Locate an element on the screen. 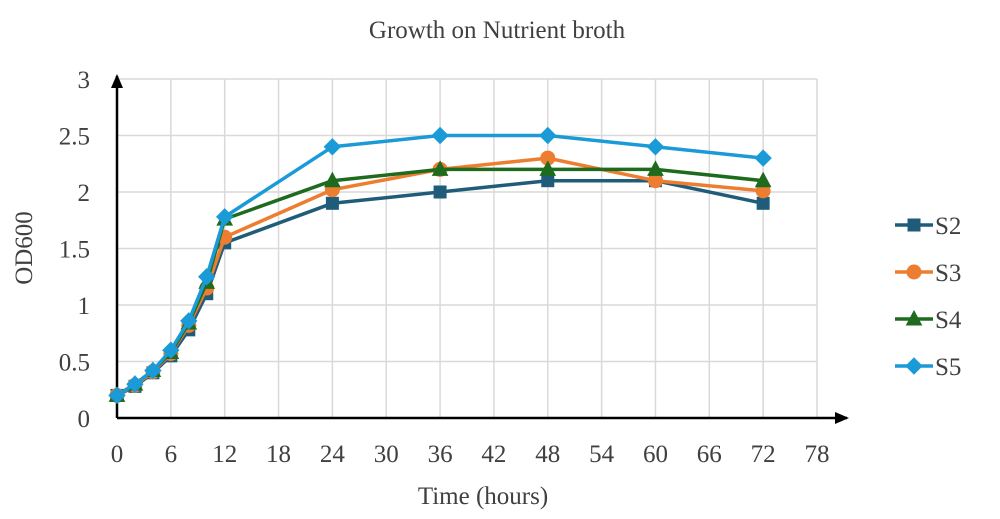 This screenshot has height=519, width=1000. legend-label-s4: S4 is located at coordinates (948, 320).